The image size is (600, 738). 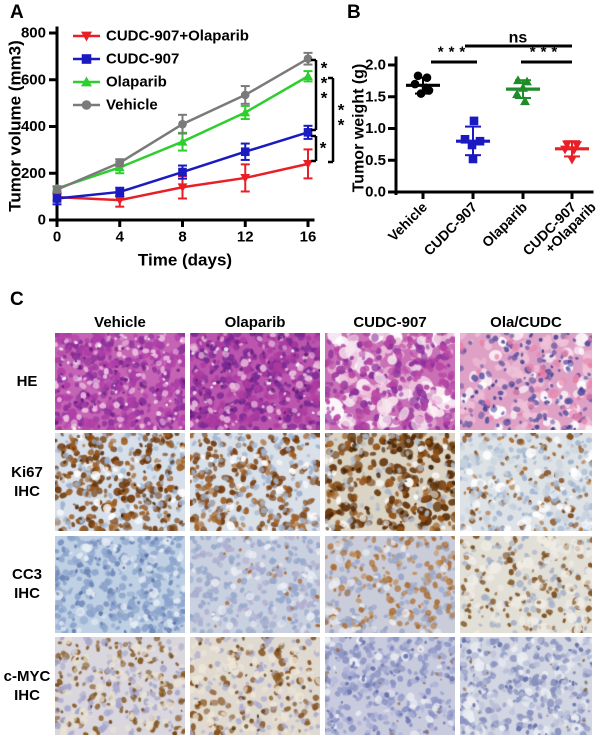 What do you see at coordinates (359, 128) in the screenshot?
I see `y-axis-label-b: Tumor weight (g)` at bounding box center [359, 128].